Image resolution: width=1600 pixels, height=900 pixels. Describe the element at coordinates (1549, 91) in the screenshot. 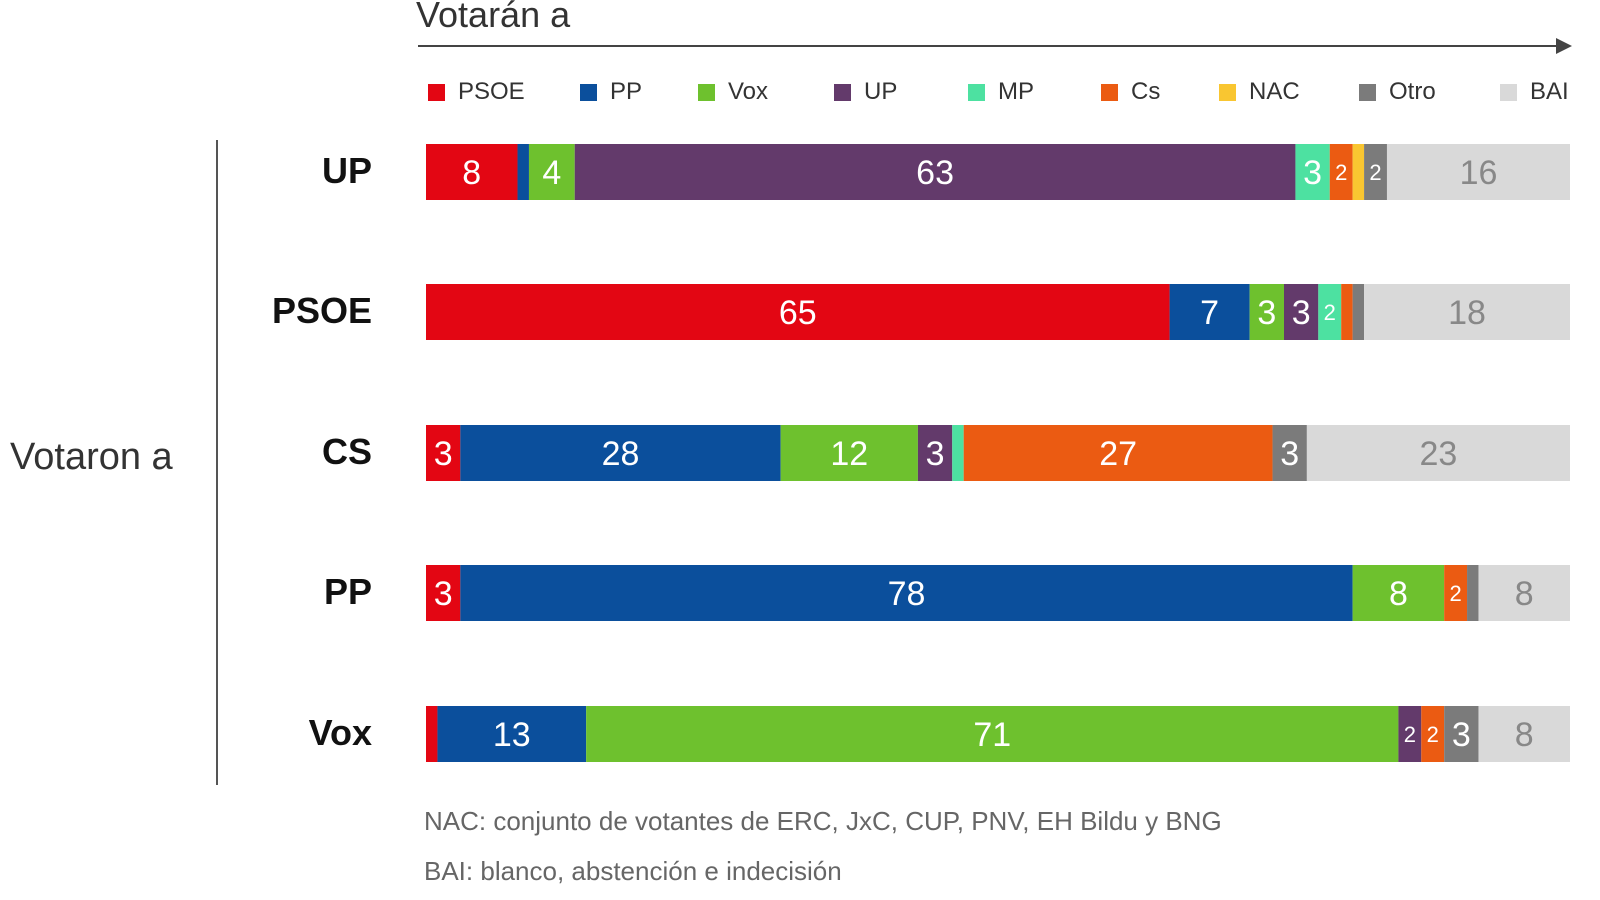

I see `legend-label: BAI` at that location.